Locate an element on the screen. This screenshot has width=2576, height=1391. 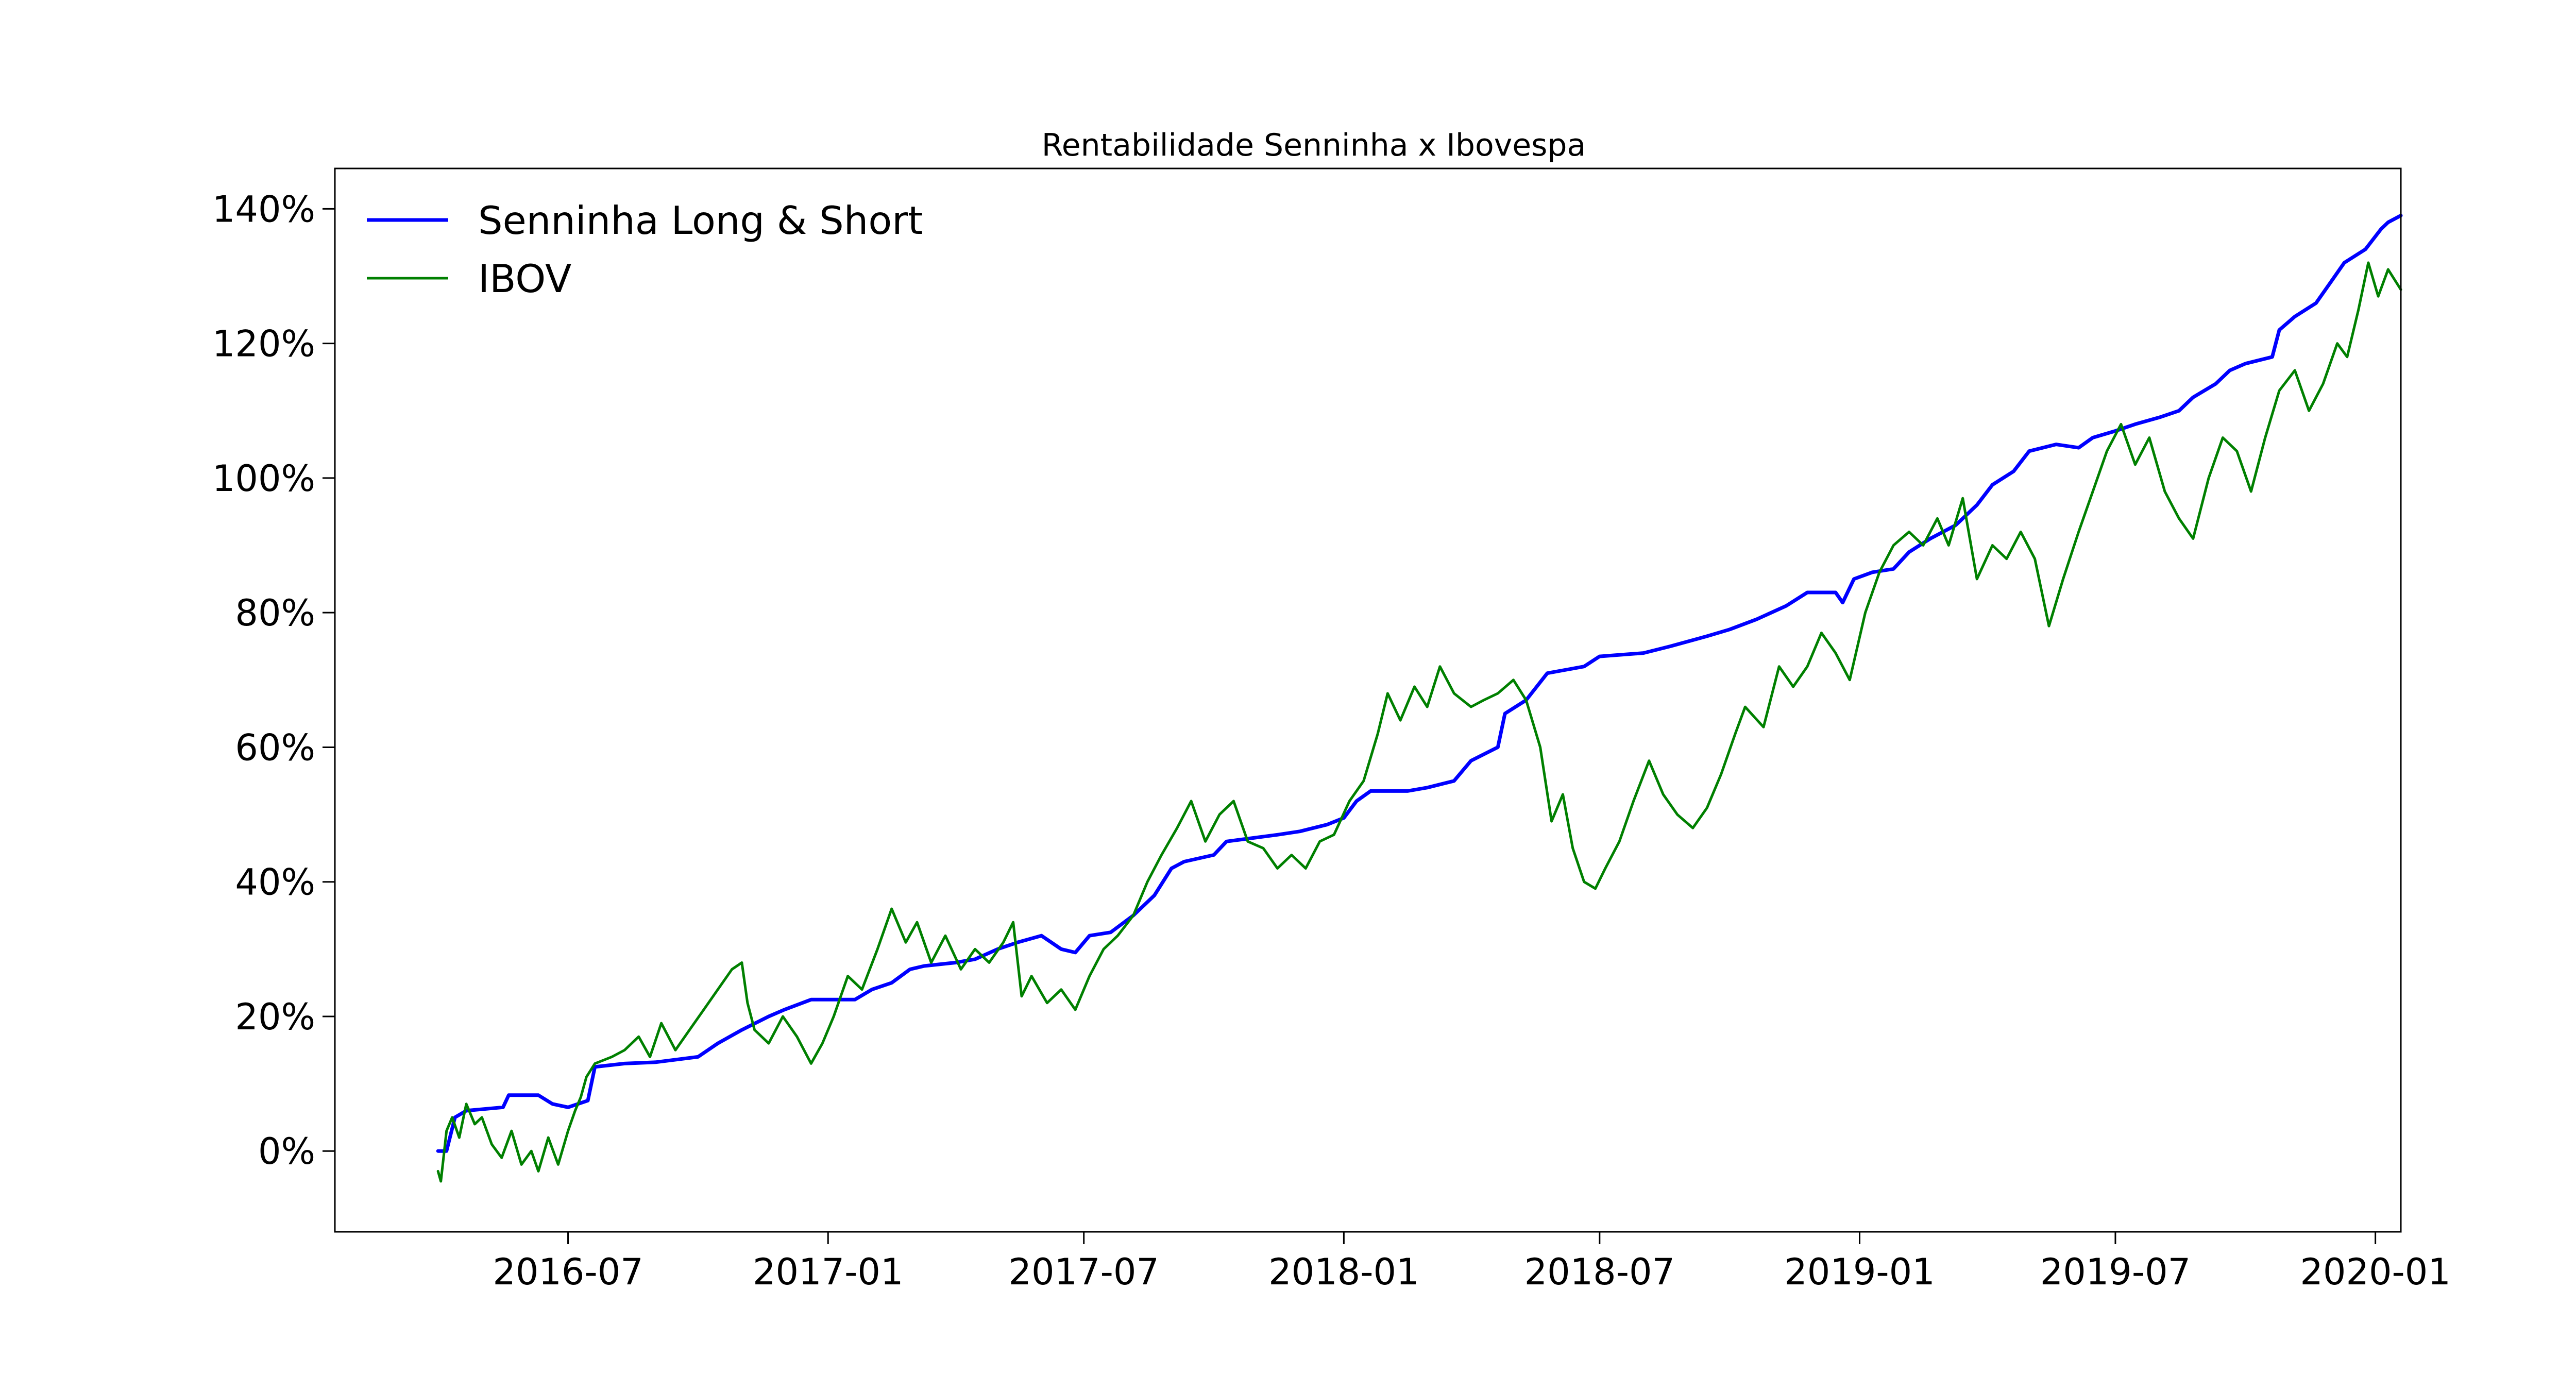
chart-title: Rentabilidade Senninha x Ibovespa is located at coordinates (1314, 145).